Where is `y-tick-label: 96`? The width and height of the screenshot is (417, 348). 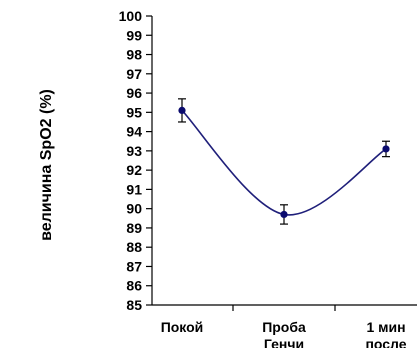
y-tick-label: 96 is located at coordinates (134, 93).